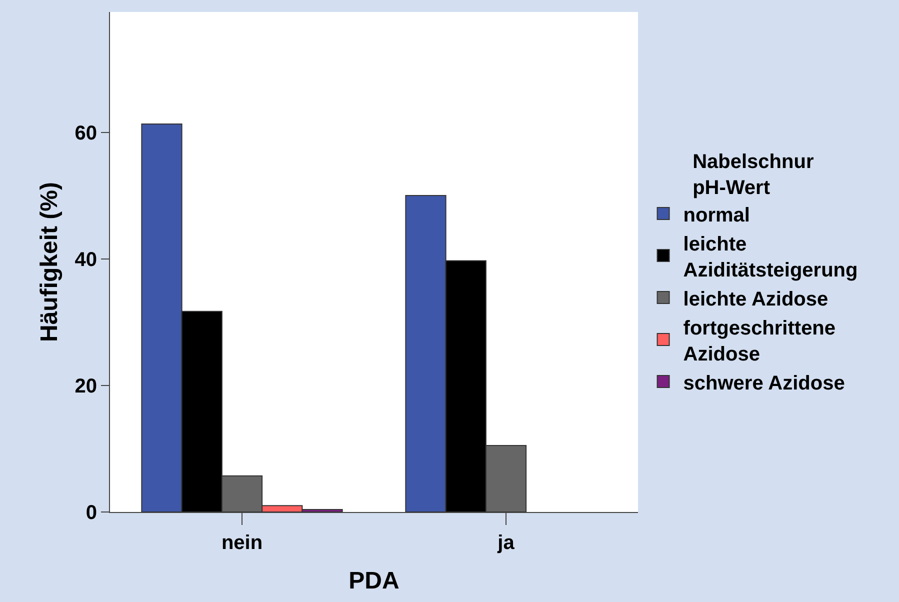  What do you see at coordinates (49, 262) in the screenshot?
I see `y-axis-title: Häufigkeit (%)` at bounding box center [49, 262].